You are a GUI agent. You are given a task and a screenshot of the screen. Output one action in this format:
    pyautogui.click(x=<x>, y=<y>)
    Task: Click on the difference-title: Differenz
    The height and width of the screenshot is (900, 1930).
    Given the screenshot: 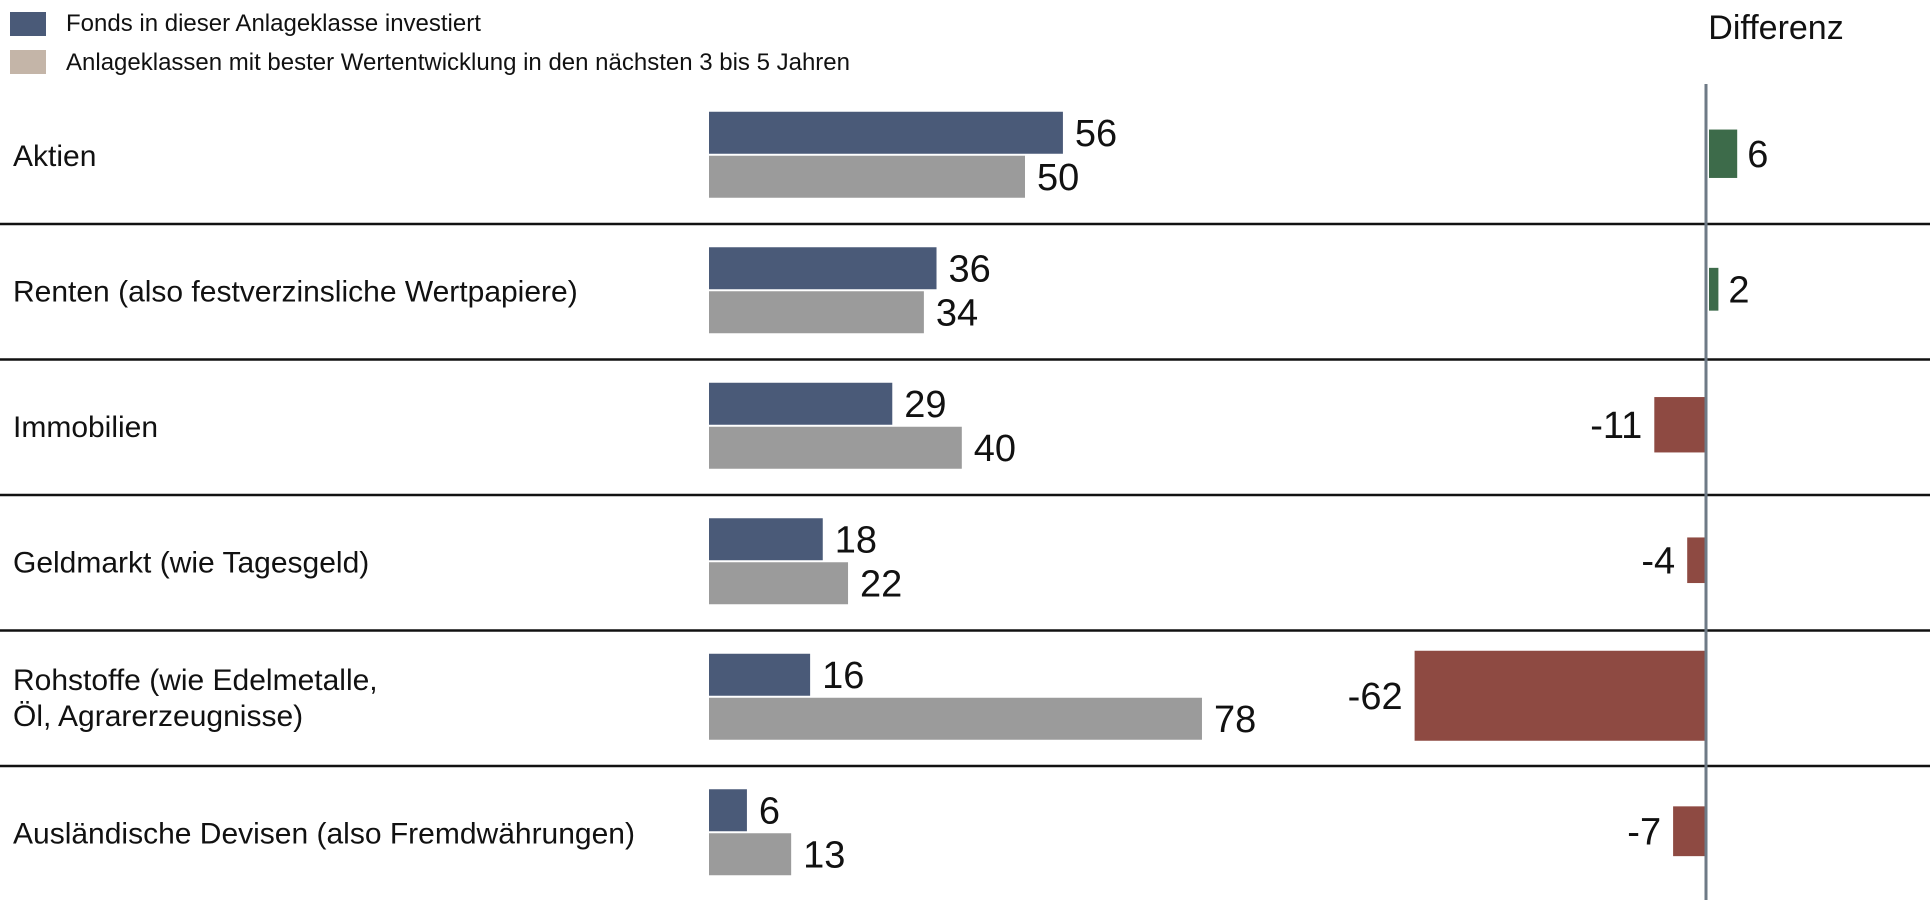 What is the action you would take?
    pyautogui.click(x=1775, y=28)
    